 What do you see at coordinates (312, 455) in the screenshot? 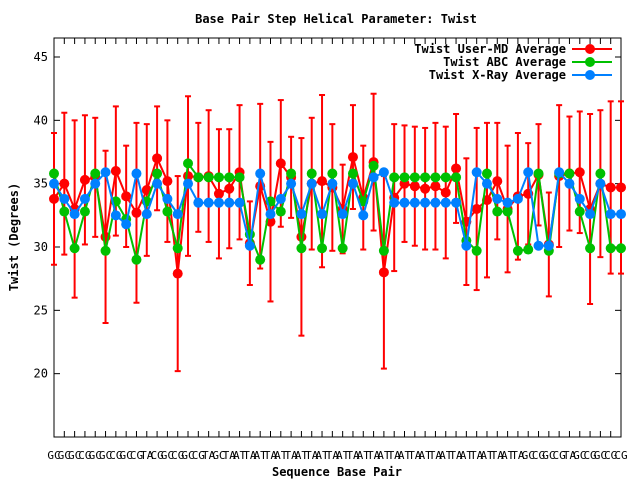
I see `x-tick-label-25: TA` at bounding box center [312, 455].